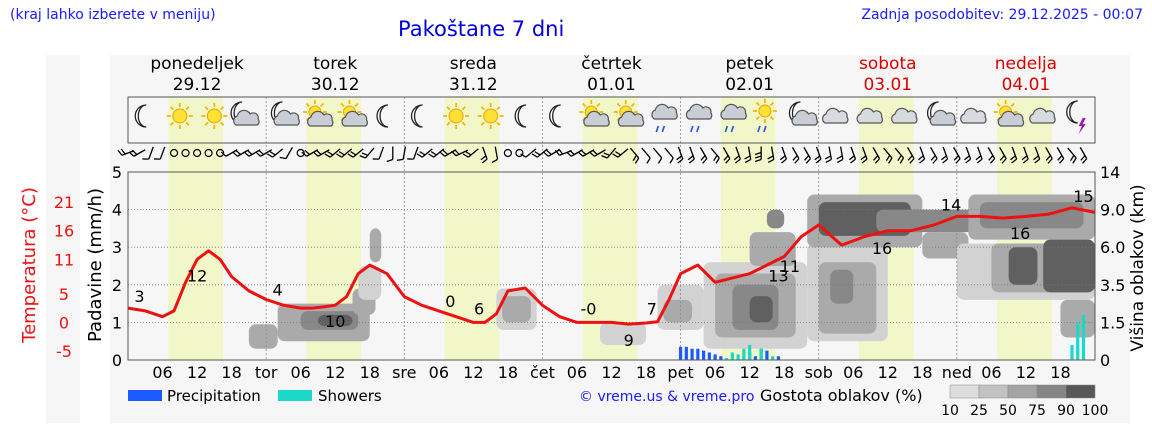 The image size is (1152, 443). What do you see at coordinates (95, 265) in the screenshot?
I see `precip-axis-title: Padavine (mm/h)` at bounding box center [95, 265].